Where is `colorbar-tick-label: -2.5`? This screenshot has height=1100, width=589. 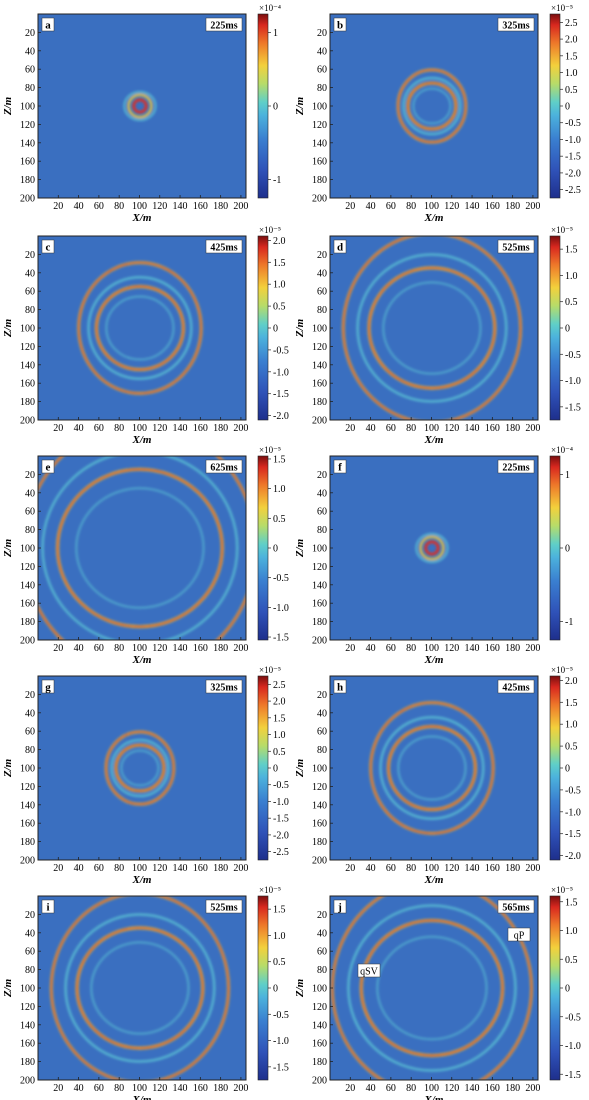
colorbar-tick-label: -2.5 is located at coordinates (573, 190).